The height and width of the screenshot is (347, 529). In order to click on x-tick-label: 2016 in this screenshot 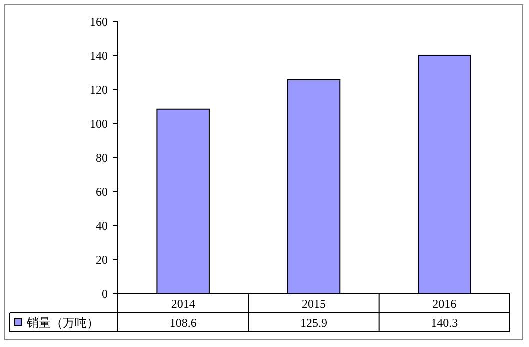, I will do `click(444, 304)`.